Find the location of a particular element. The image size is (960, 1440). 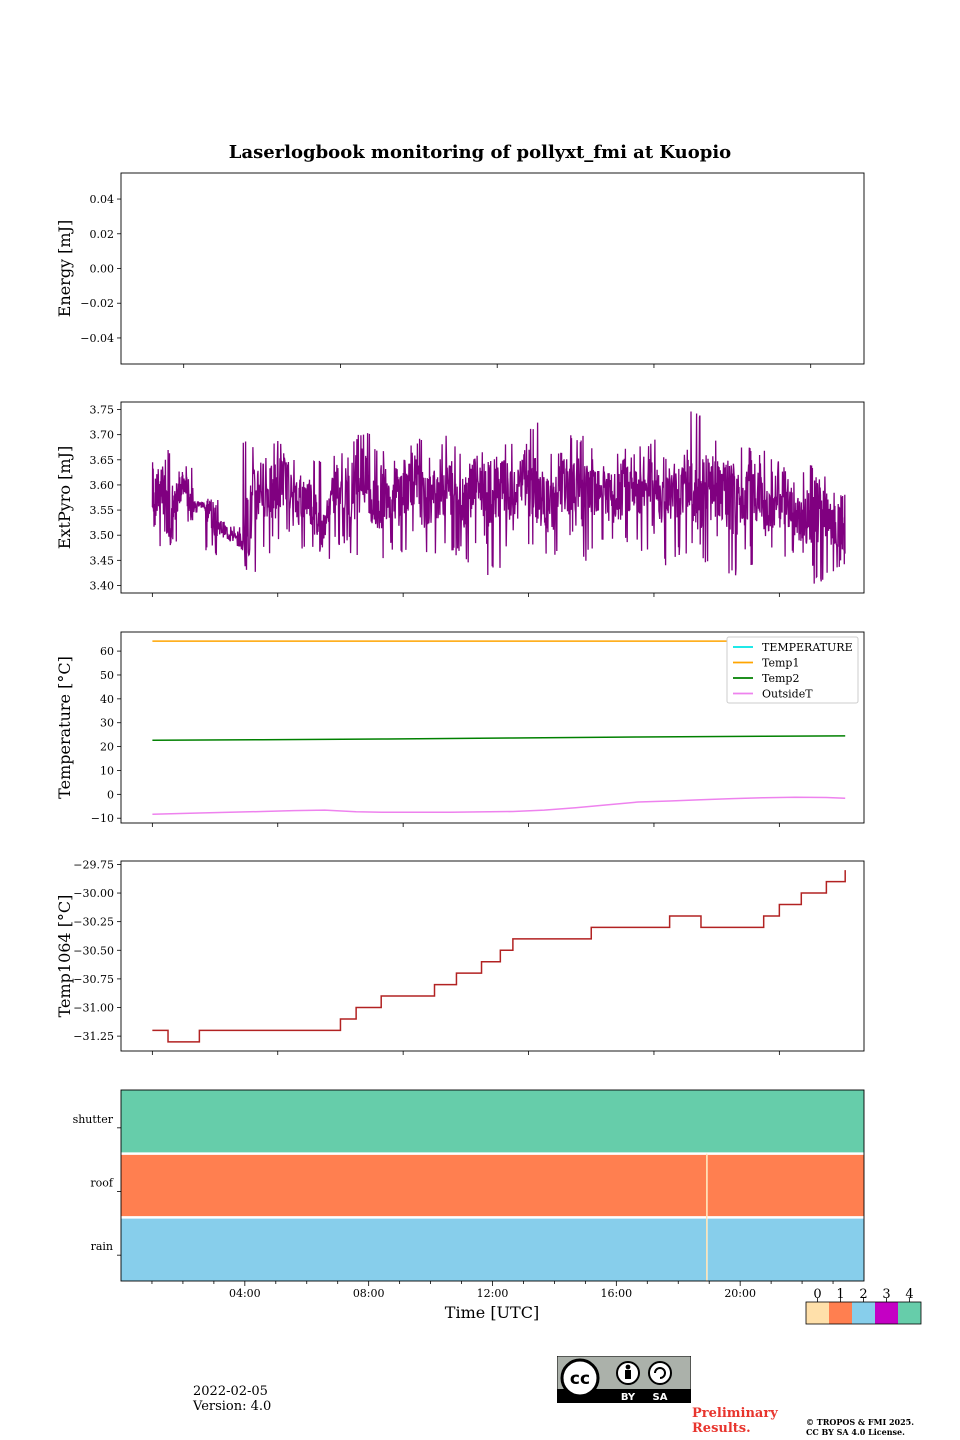

panel-1: −0.04 −0.02 0.00 0.02 0.04 Energy [mJ] is located at coordinates (460, 270).